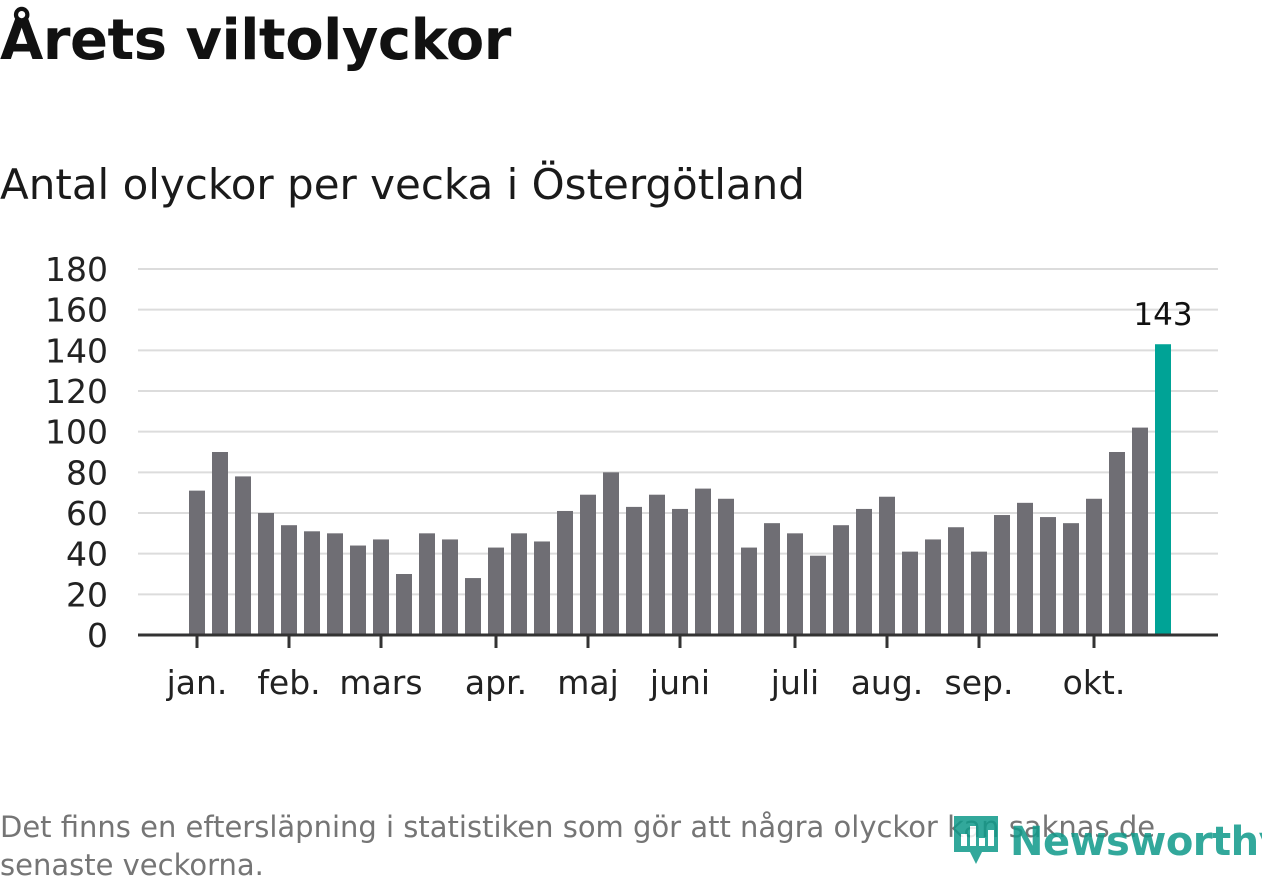  Describe the element at coordinates (255, 40) in the screenshot. I see `chart-title: Årets viltolyckor` at that location.